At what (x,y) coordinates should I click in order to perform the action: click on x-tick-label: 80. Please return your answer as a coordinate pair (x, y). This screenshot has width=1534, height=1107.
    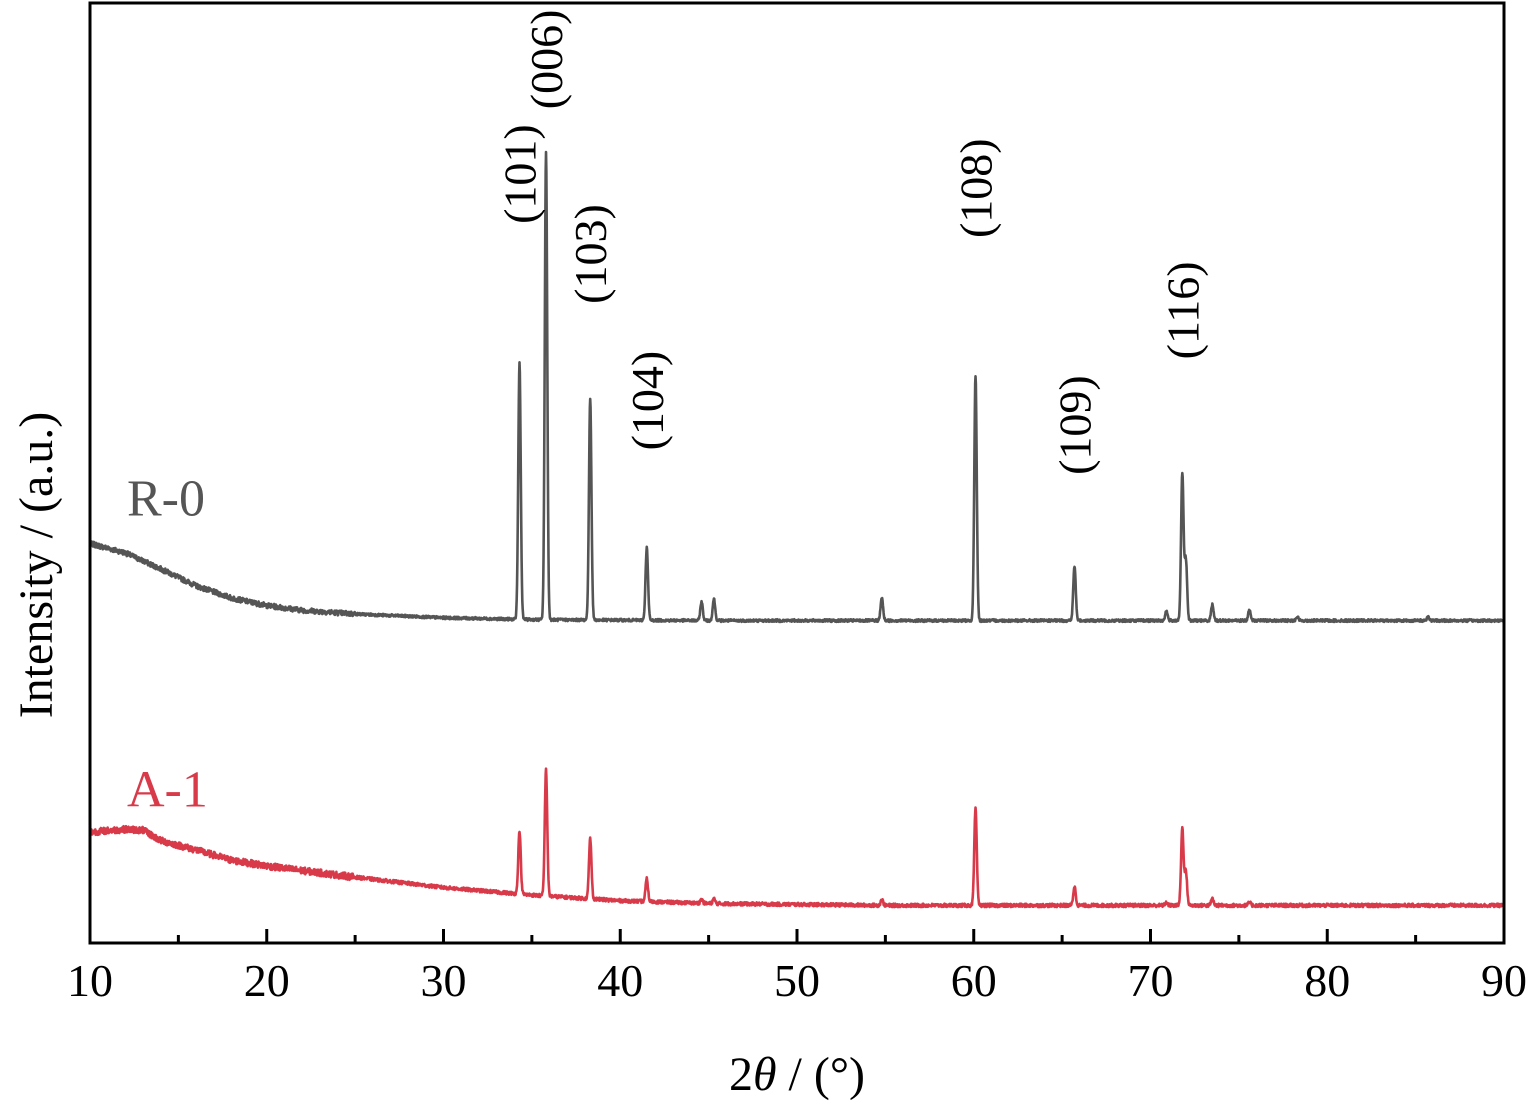
    Looking at the image, I should click on (1327, 980).